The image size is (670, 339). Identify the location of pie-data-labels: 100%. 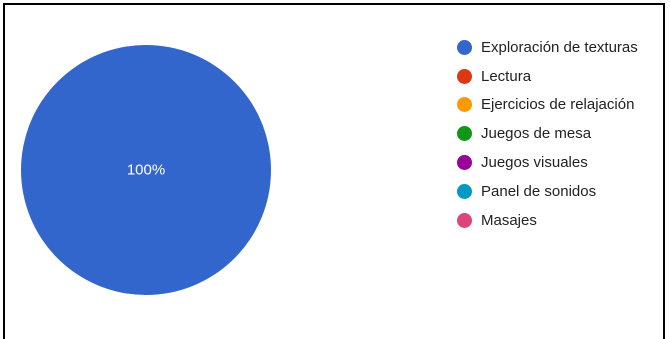
(146, 170).